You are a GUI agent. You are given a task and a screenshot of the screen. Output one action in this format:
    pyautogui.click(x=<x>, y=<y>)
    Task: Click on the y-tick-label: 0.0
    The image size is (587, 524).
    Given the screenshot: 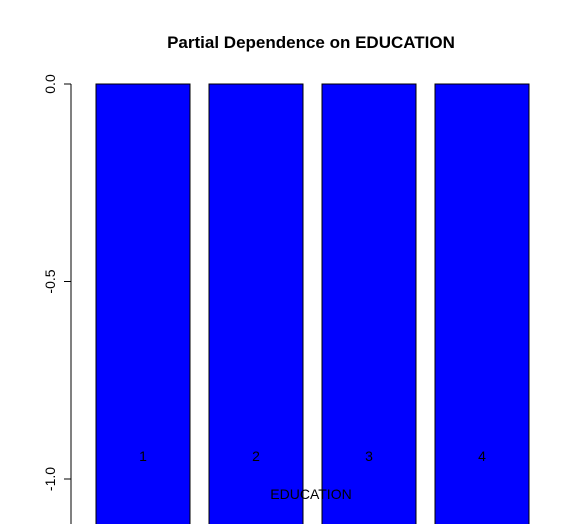 What is the action you would take?
    pyautogui.click(x=50, y=84)
    